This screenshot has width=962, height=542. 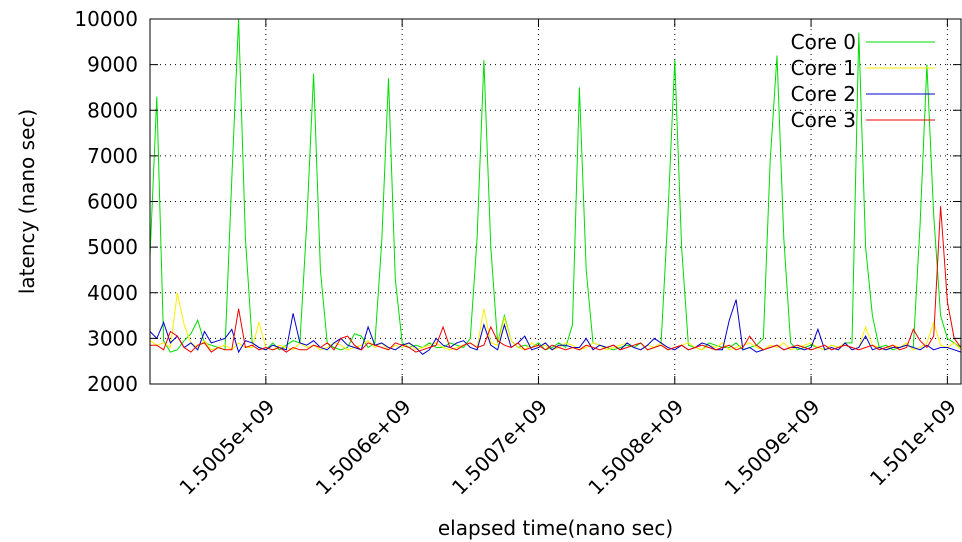 I want to click on x-tick-label: 1.5006e+09, so click(x=363, y=447).